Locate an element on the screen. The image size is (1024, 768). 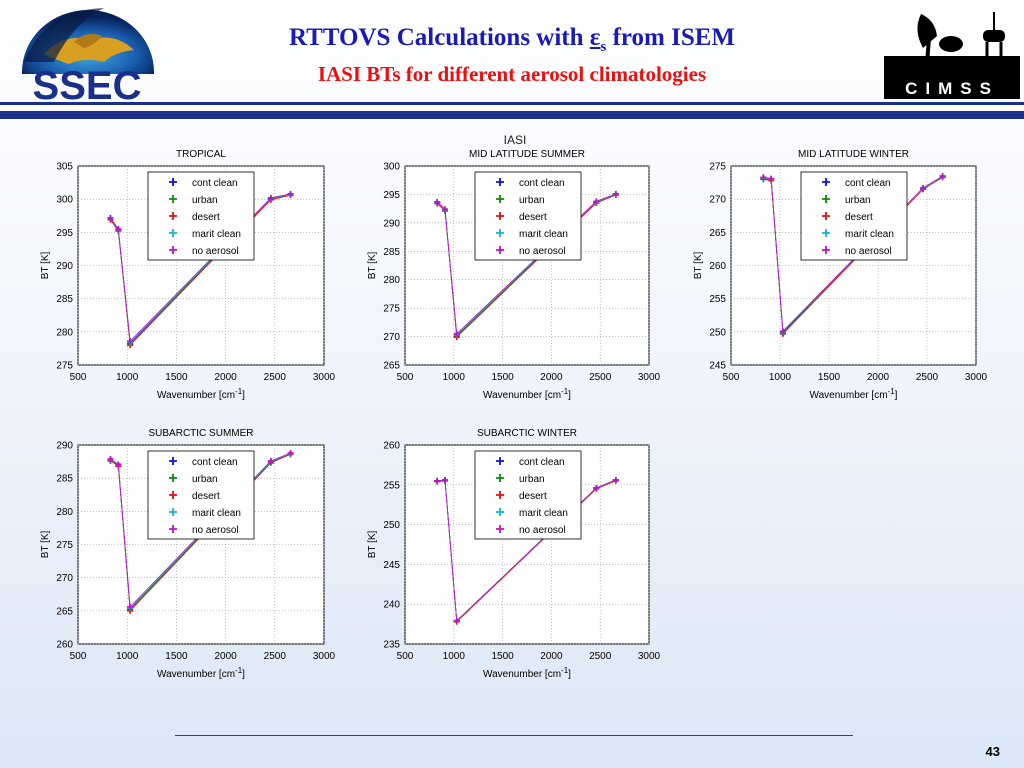
chart-title: SUBARCTIC WINTER is located at coordinates (527, 433).